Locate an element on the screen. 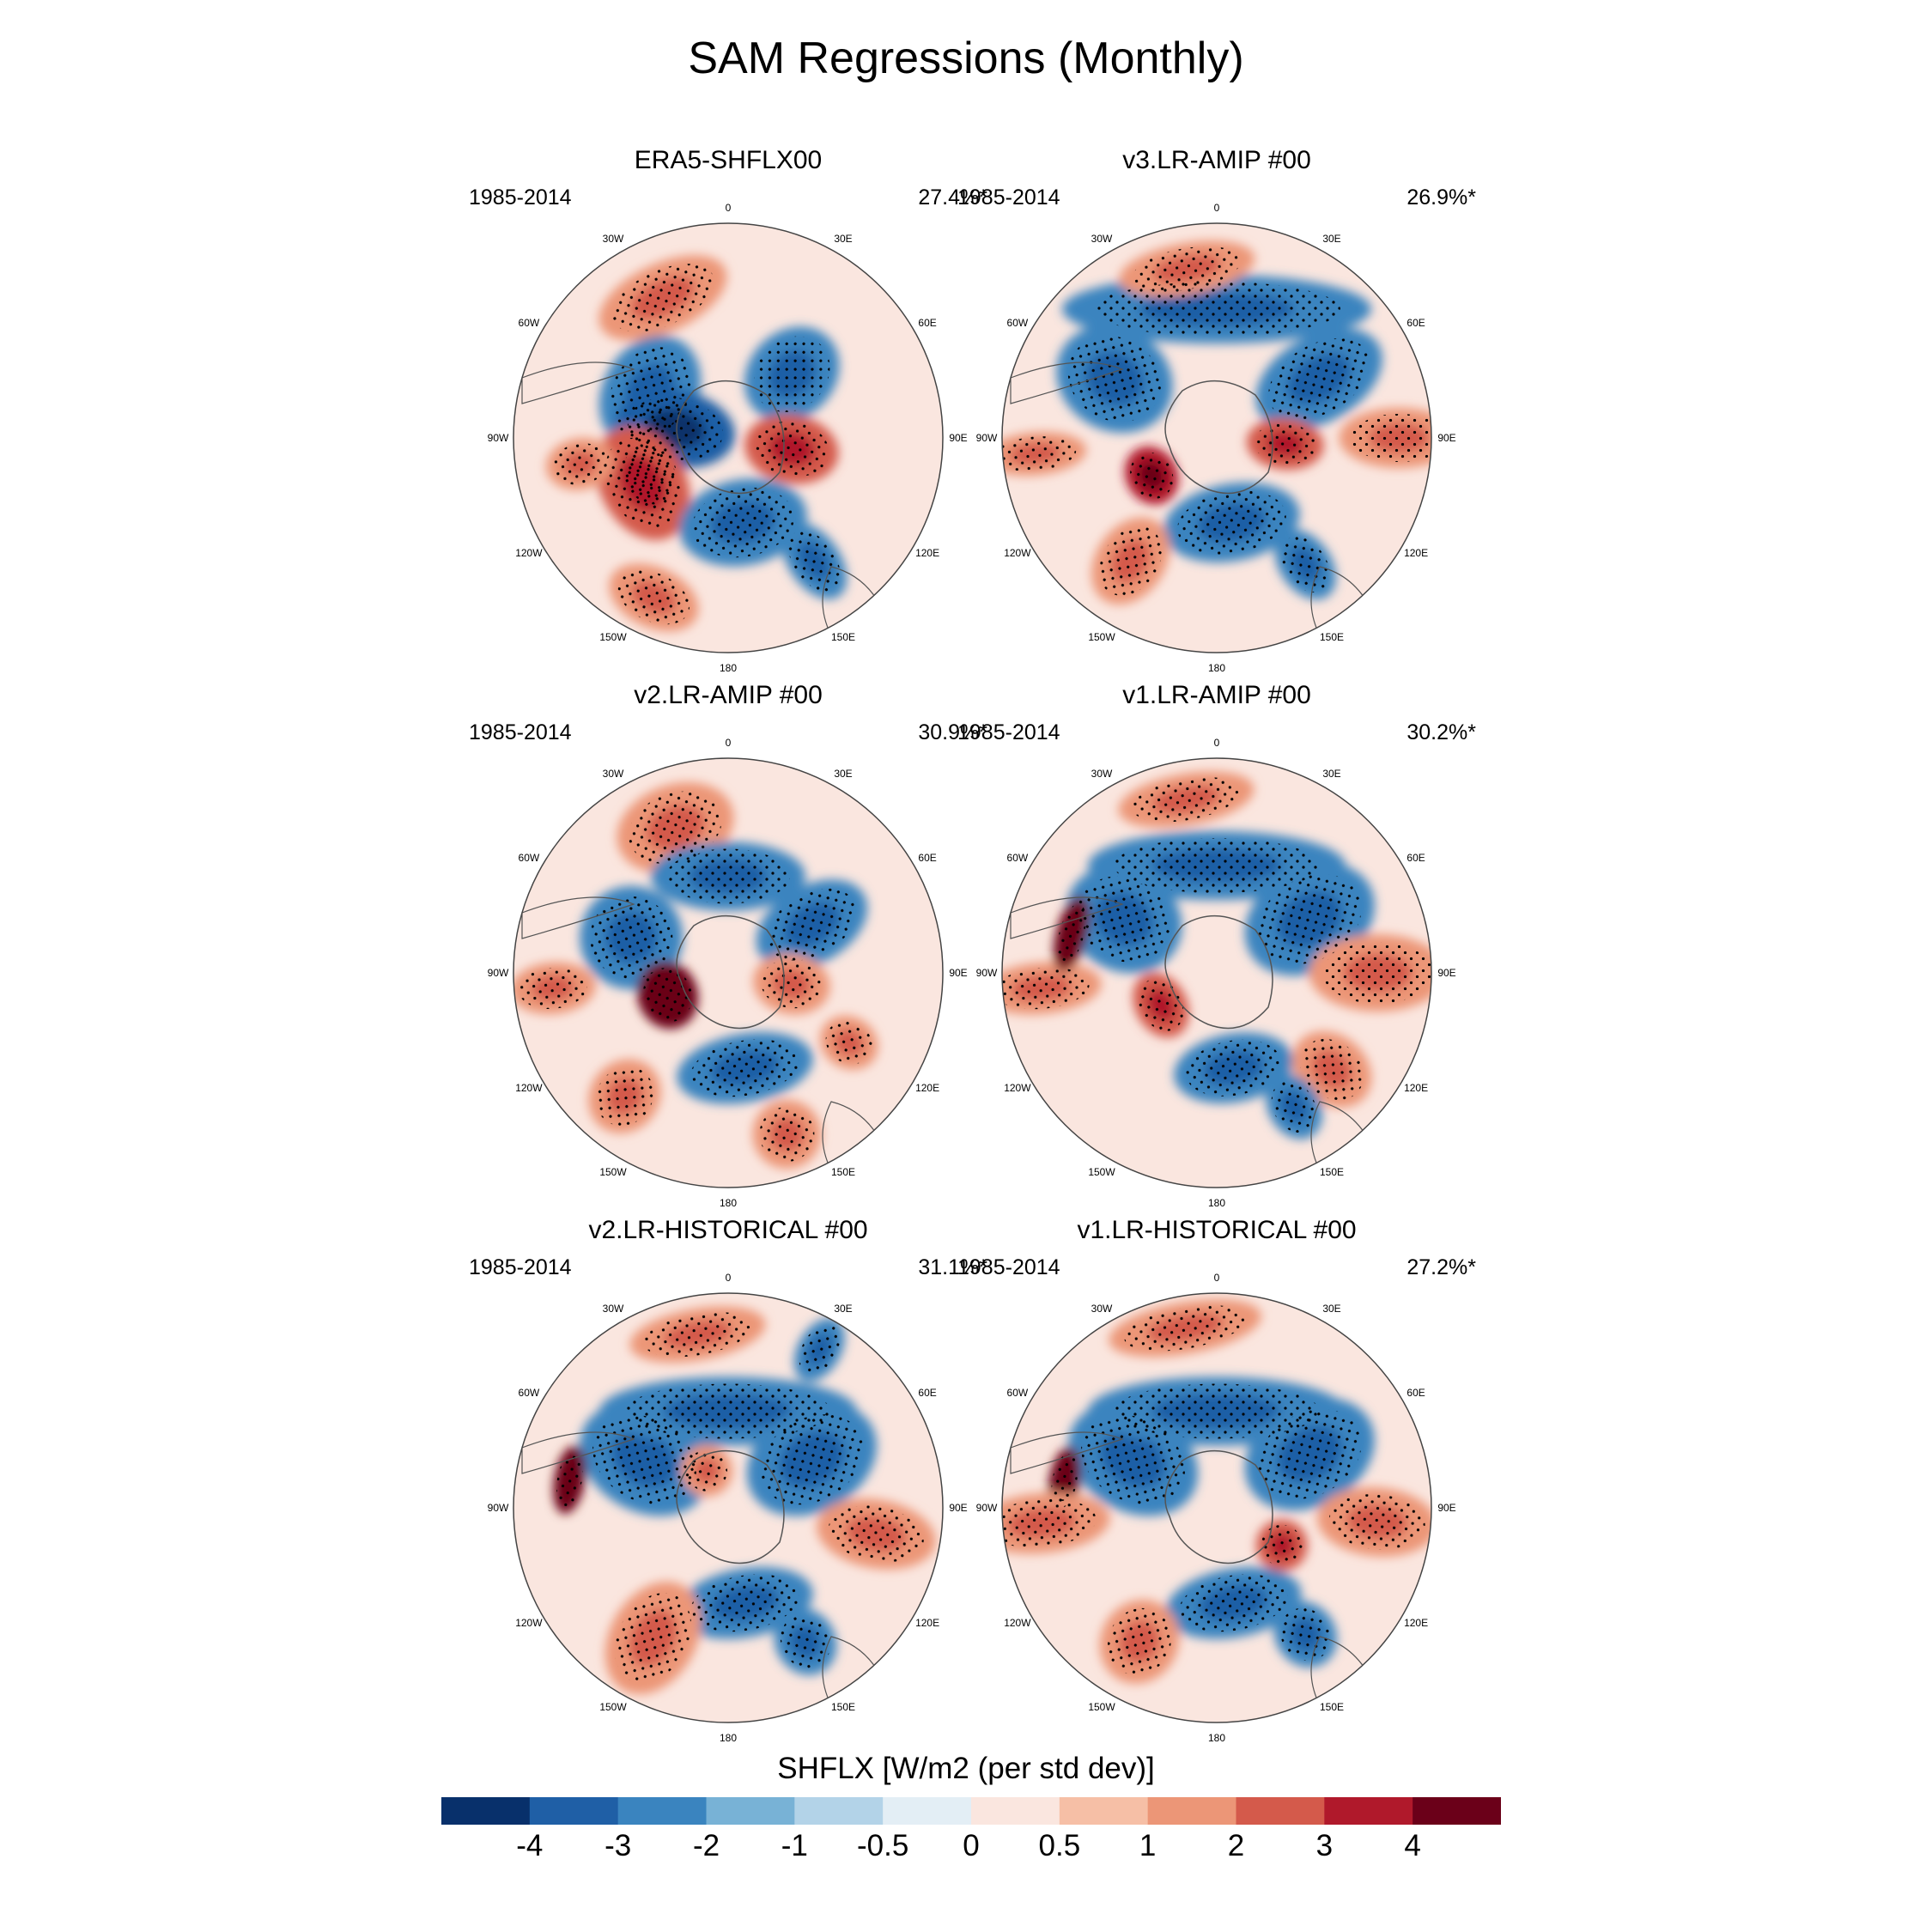 The image size is (1932, 1932). colorbar-tick-label: -2 is located at coordinates (706, 1845).